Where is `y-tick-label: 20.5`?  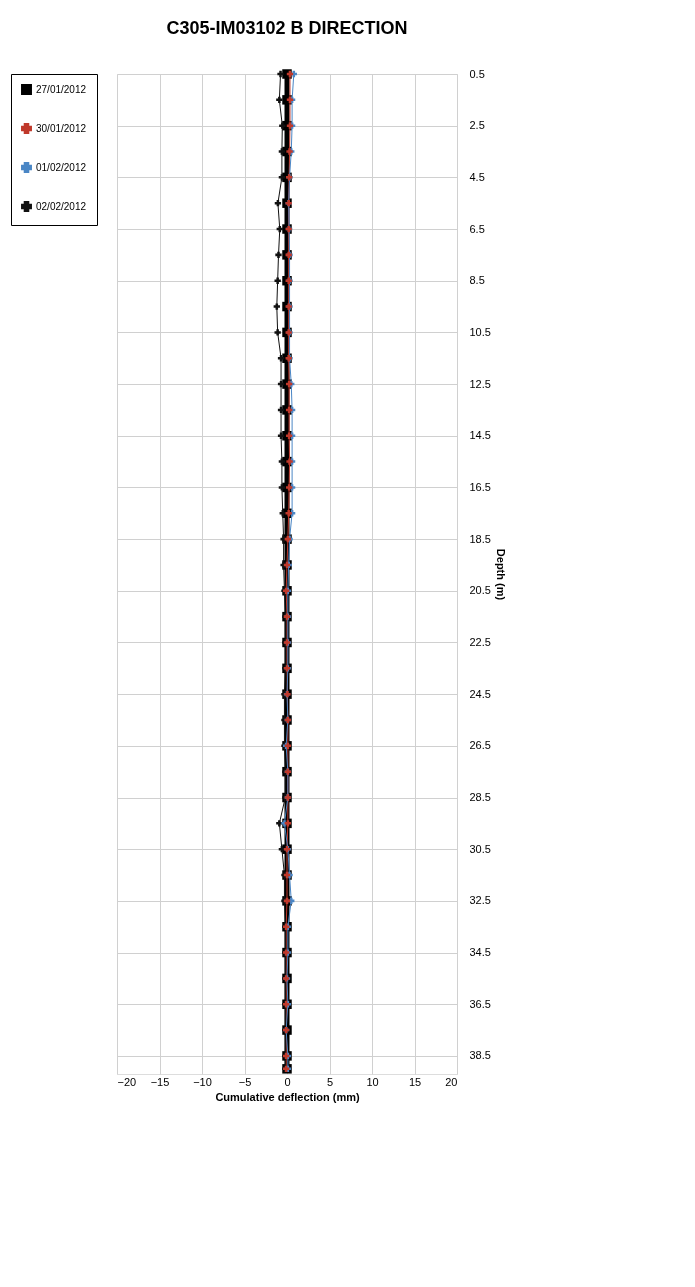 y-tick-label: 20.5 is located at coordinates (480, 590).